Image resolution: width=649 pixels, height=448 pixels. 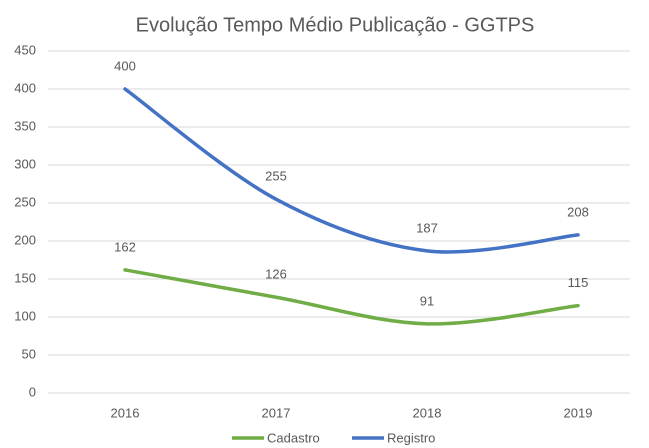 I want to click on line, so click(x=351, y=297).